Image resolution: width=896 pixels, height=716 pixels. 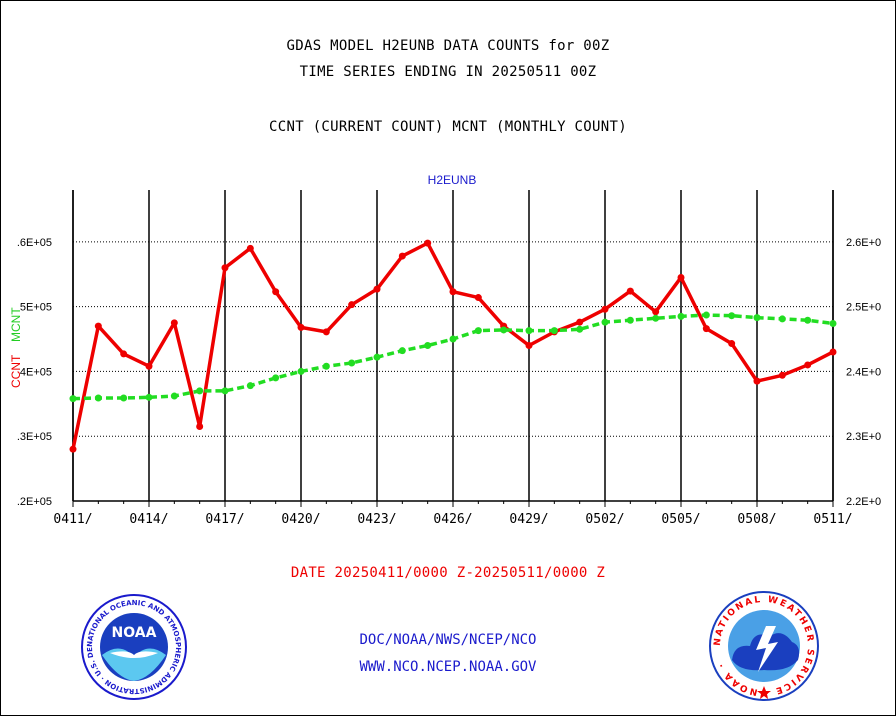 What do you see at coordinates (756, 519) in the screenshot?
I see `x-tick-label: 0508/` at bounding box center [756, 519].